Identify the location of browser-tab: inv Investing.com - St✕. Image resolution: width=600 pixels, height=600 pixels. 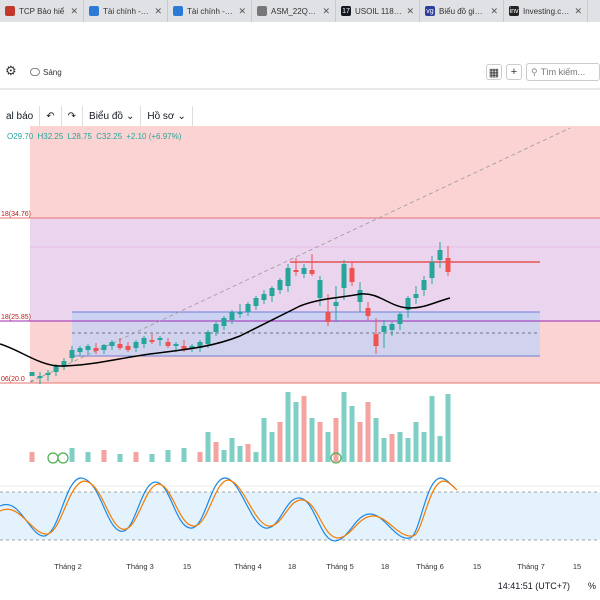
(546, 11).